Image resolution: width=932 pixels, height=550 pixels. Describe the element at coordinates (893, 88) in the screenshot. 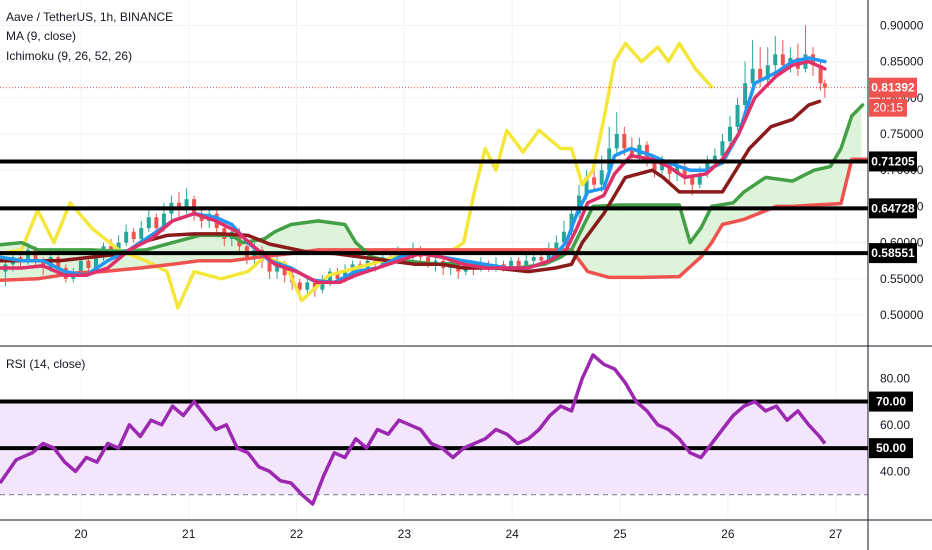

I see `current-price-label: 0.81392` at that location.